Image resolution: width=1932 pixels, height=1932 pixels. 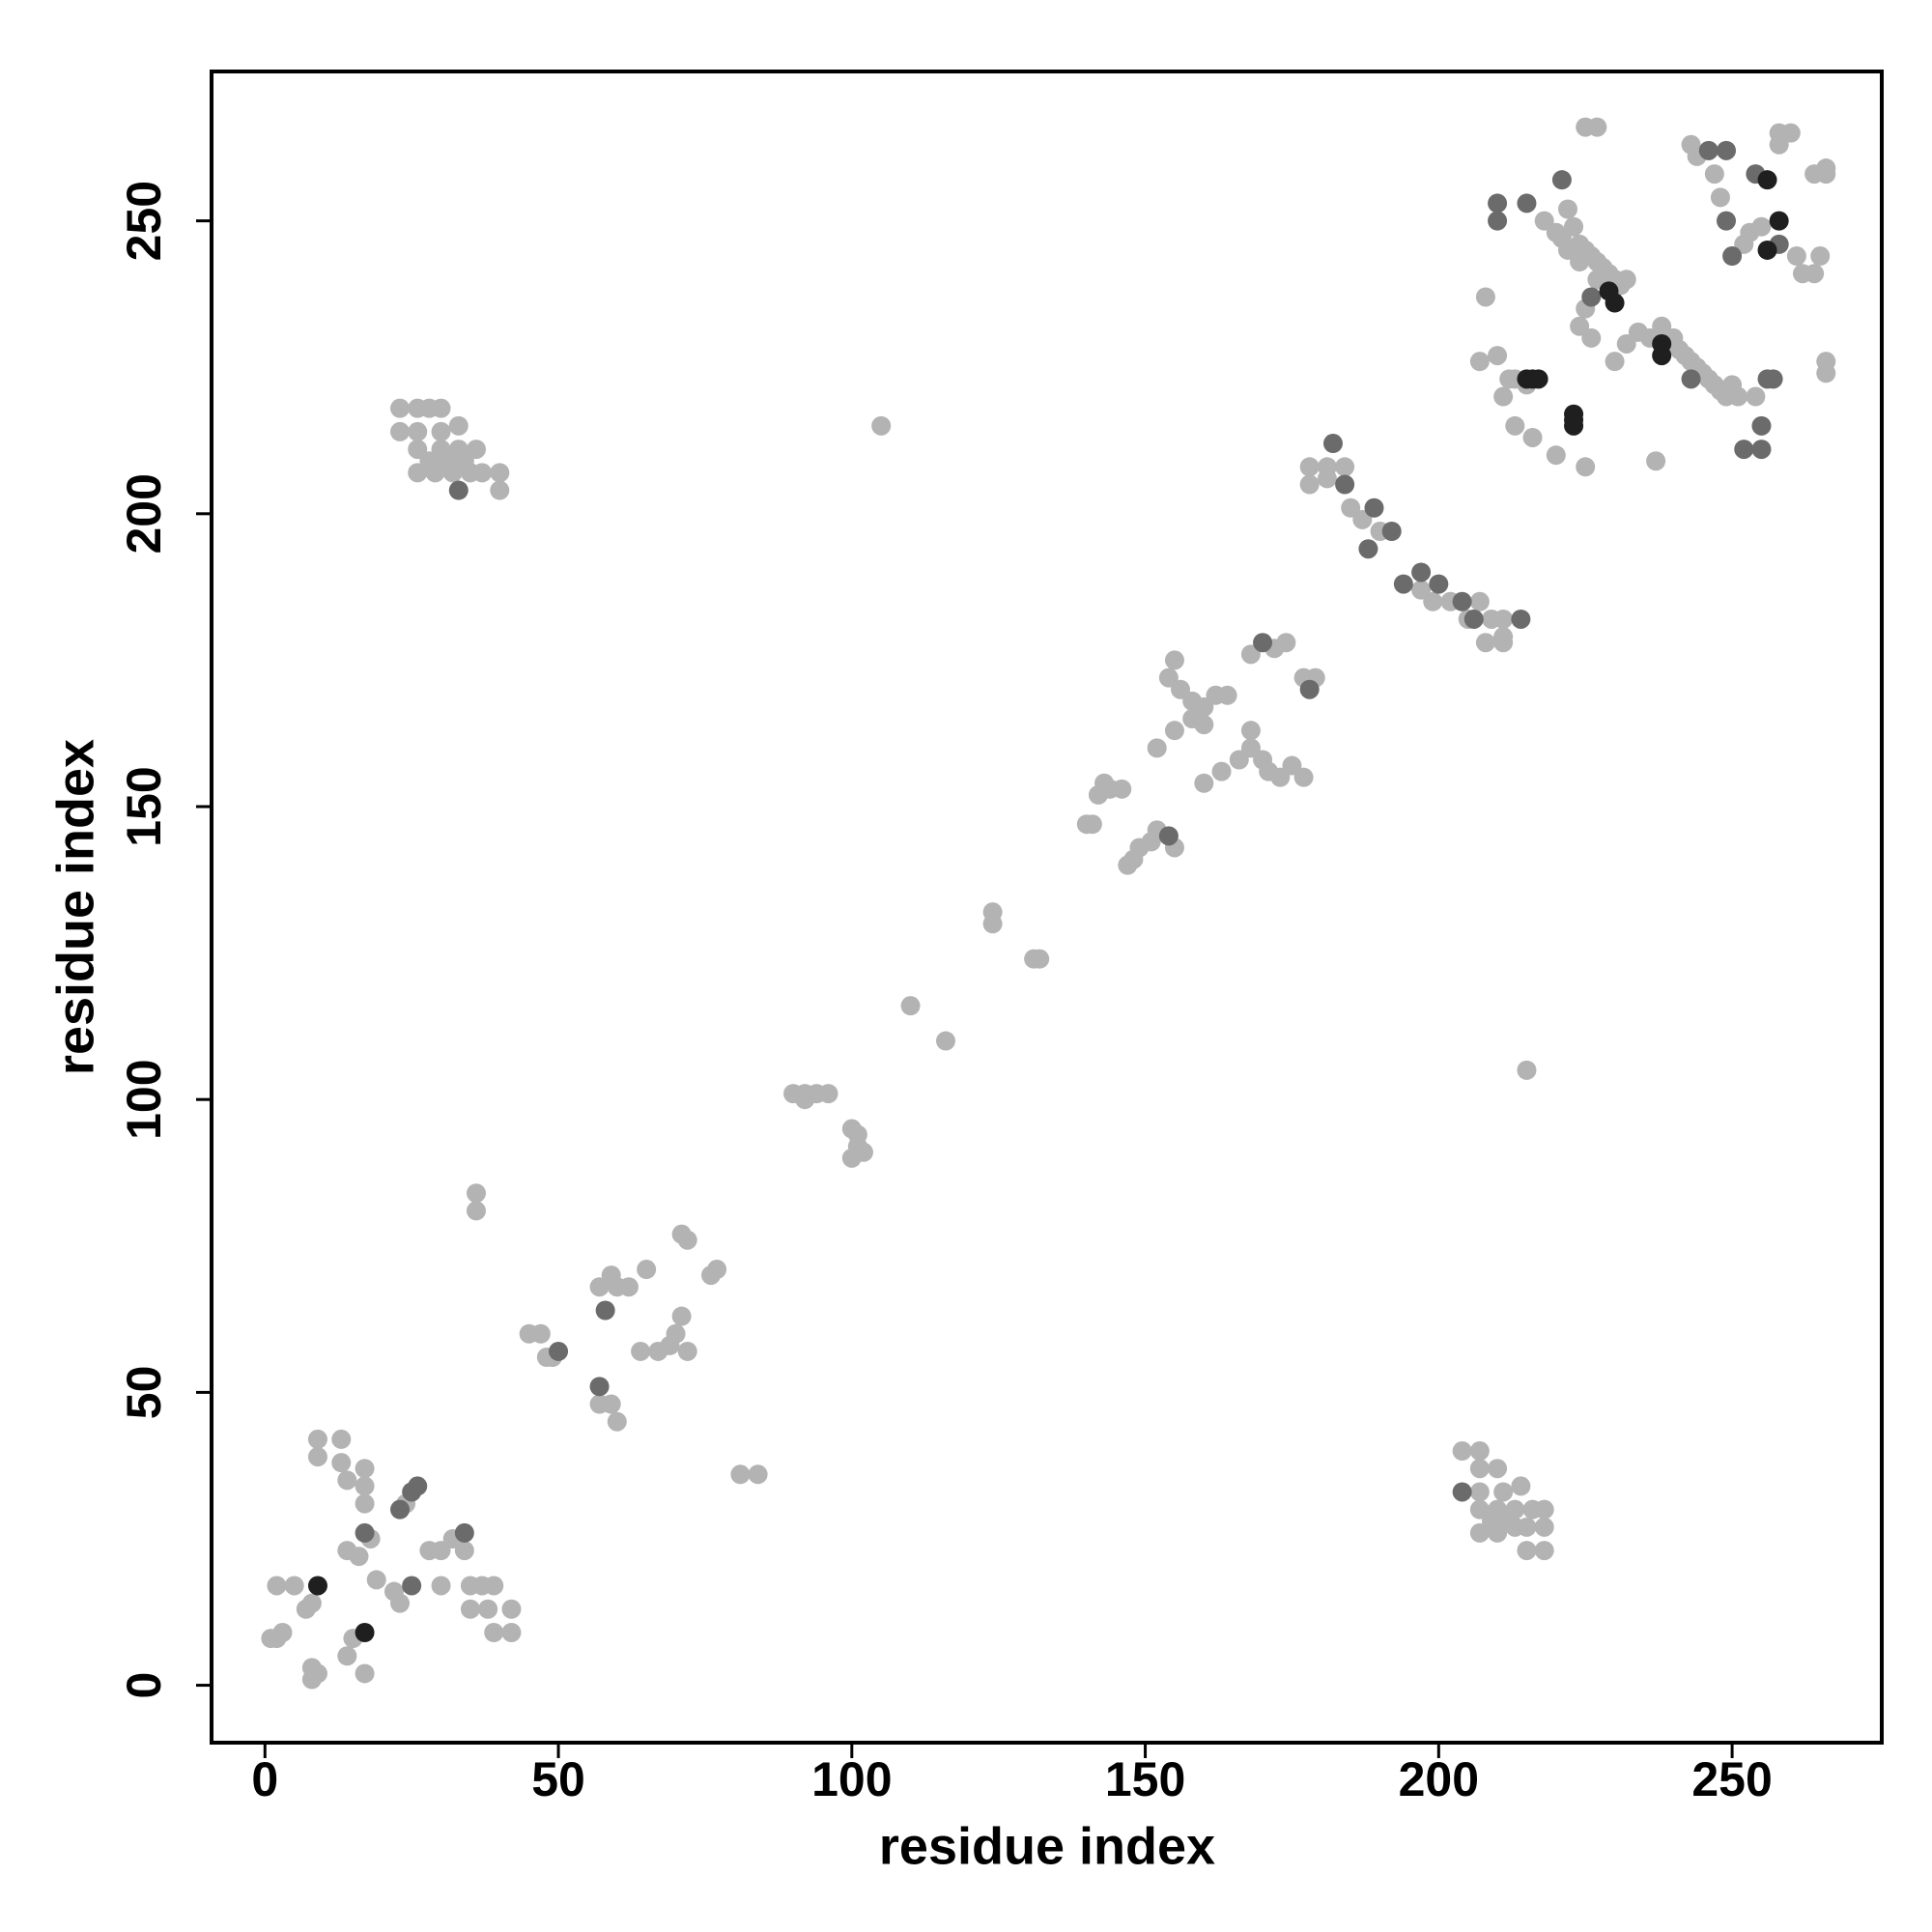 I want to click on y-tick-label: 0, so click(x=144, y=1685).